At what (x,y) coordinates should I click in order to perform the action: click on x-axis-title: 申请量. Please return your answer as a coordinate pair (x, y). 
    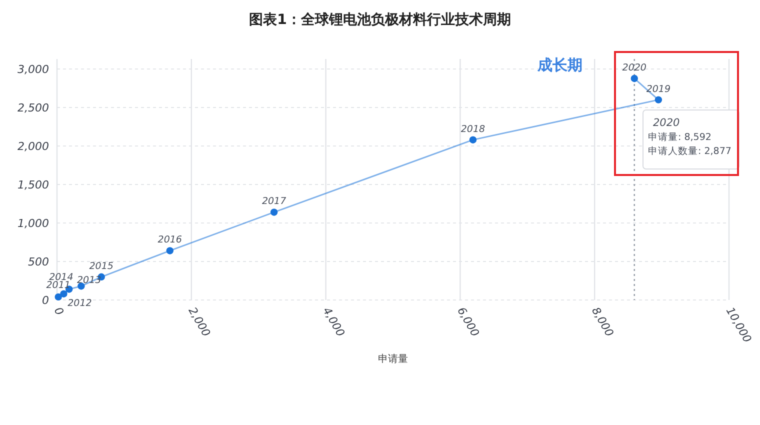
    Looking at the image, I should click on (393, 359).